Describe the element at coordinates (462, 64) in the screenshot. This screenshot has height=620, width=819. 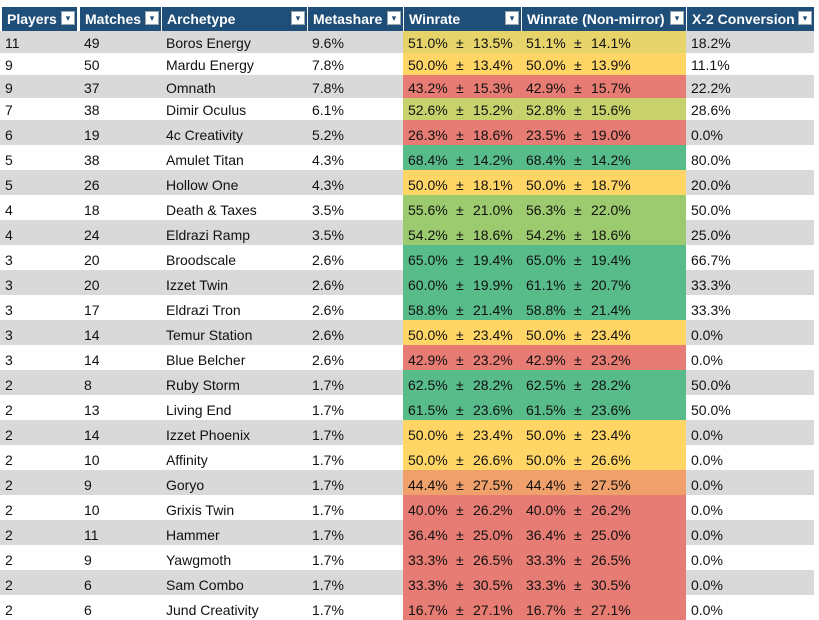
I see `winrate-cell: 50.0% ±13.4%` at that location.